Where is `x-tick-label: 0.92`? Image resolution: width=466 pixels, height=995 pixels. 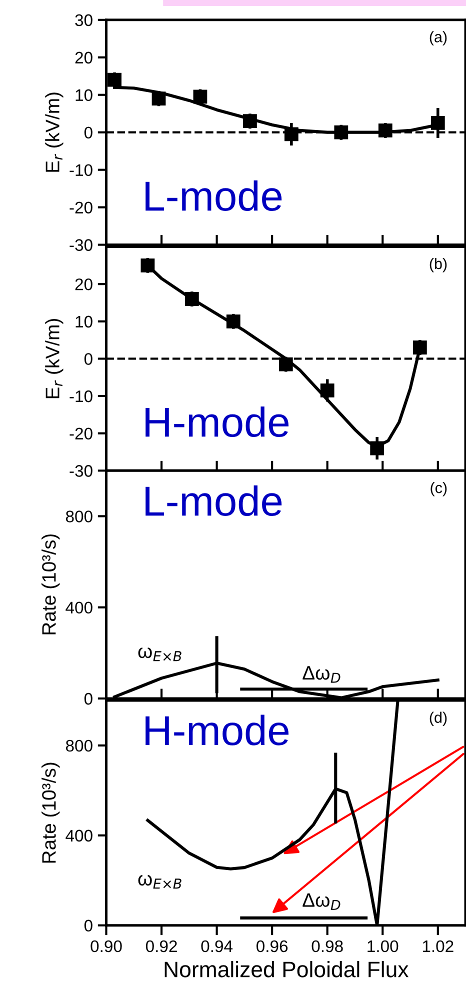 x-tick-label: 0.92 is located at coordinates (161, 946).